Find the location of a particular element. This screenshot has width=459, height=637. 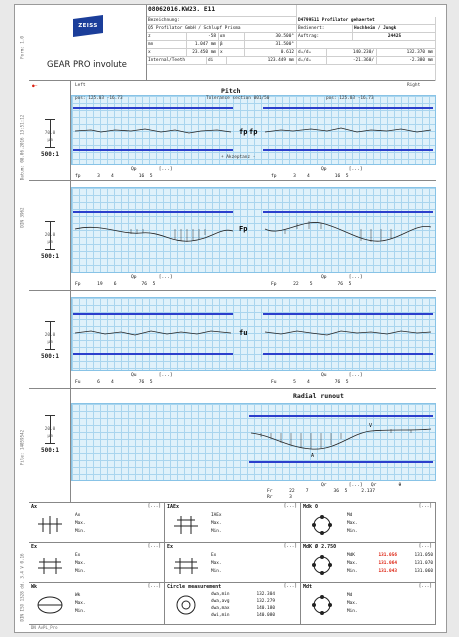

label: Auftrag: is located at coordinates (325, 37).